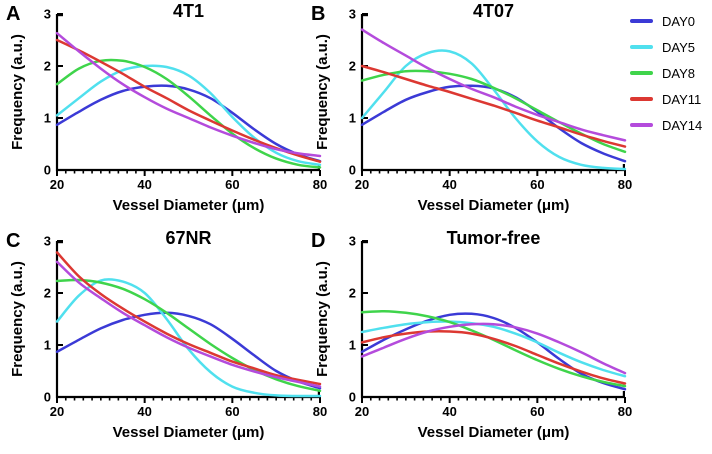 The height and width of the screenshot is (454, 712). I want to click on legend-swatch-day11, so click(641, 99).